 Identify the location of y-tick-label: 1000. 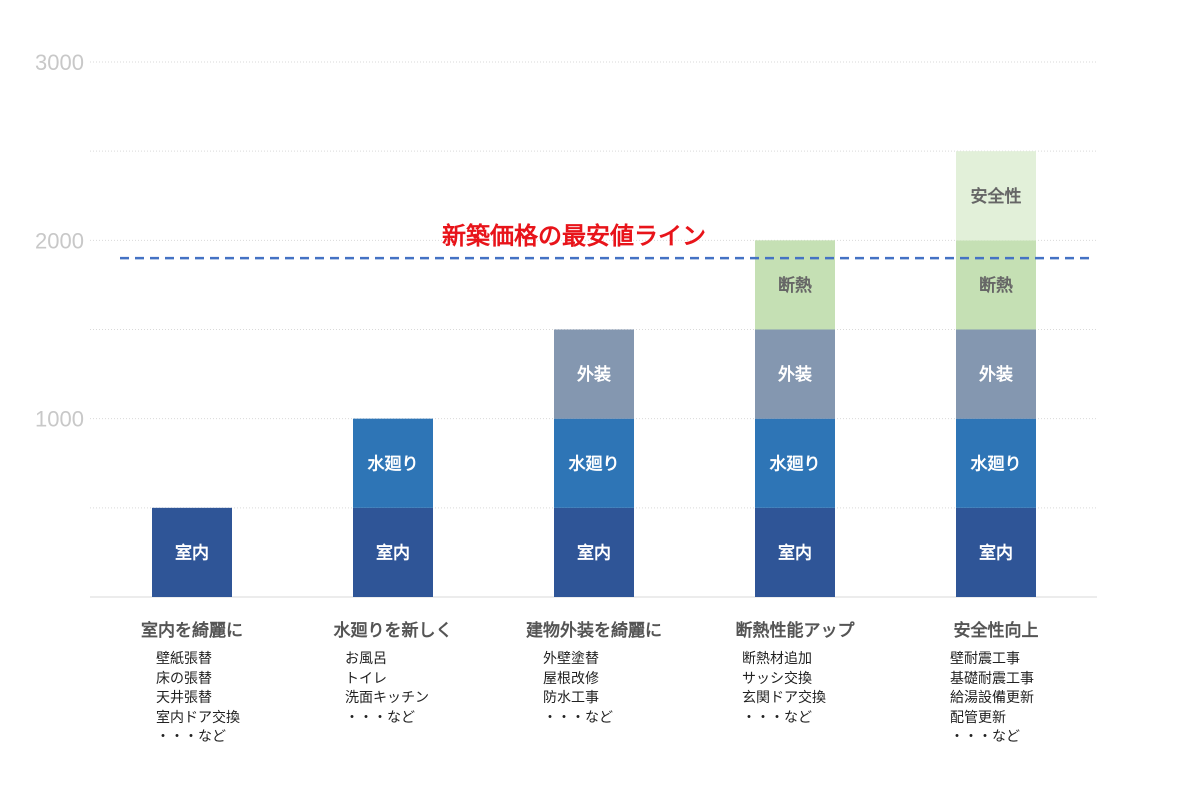
(59, 419).